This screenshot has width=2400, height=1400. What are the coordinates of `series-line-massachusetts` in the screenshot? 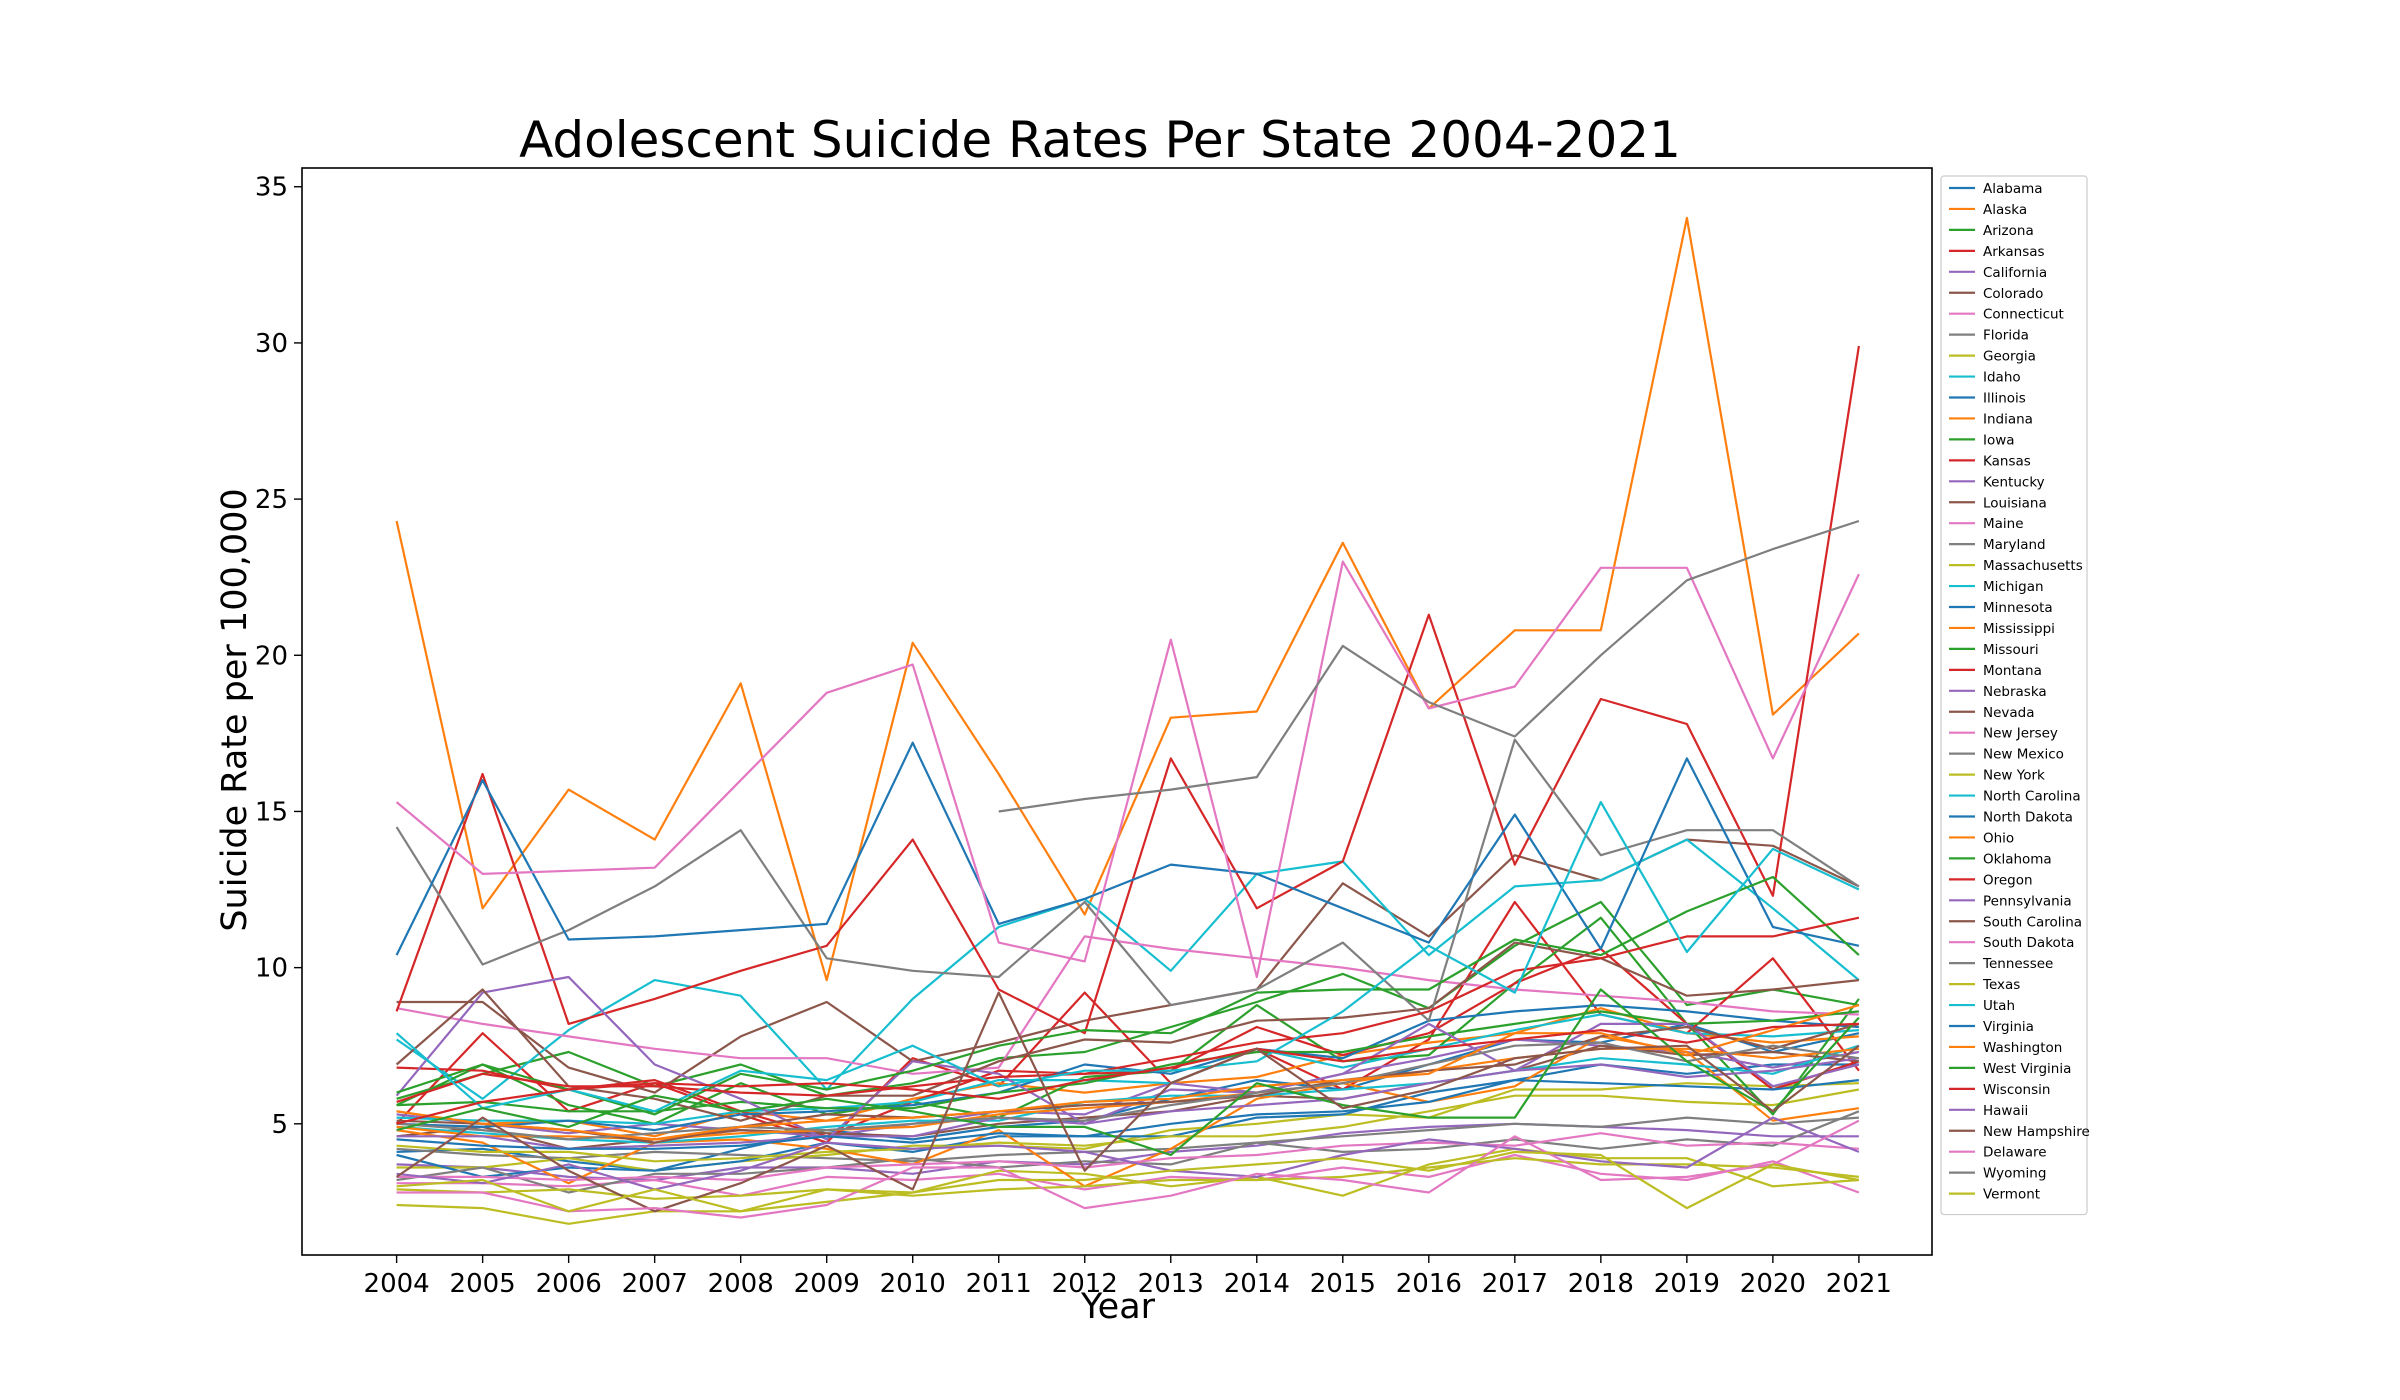 It's located at (1127, 1186).